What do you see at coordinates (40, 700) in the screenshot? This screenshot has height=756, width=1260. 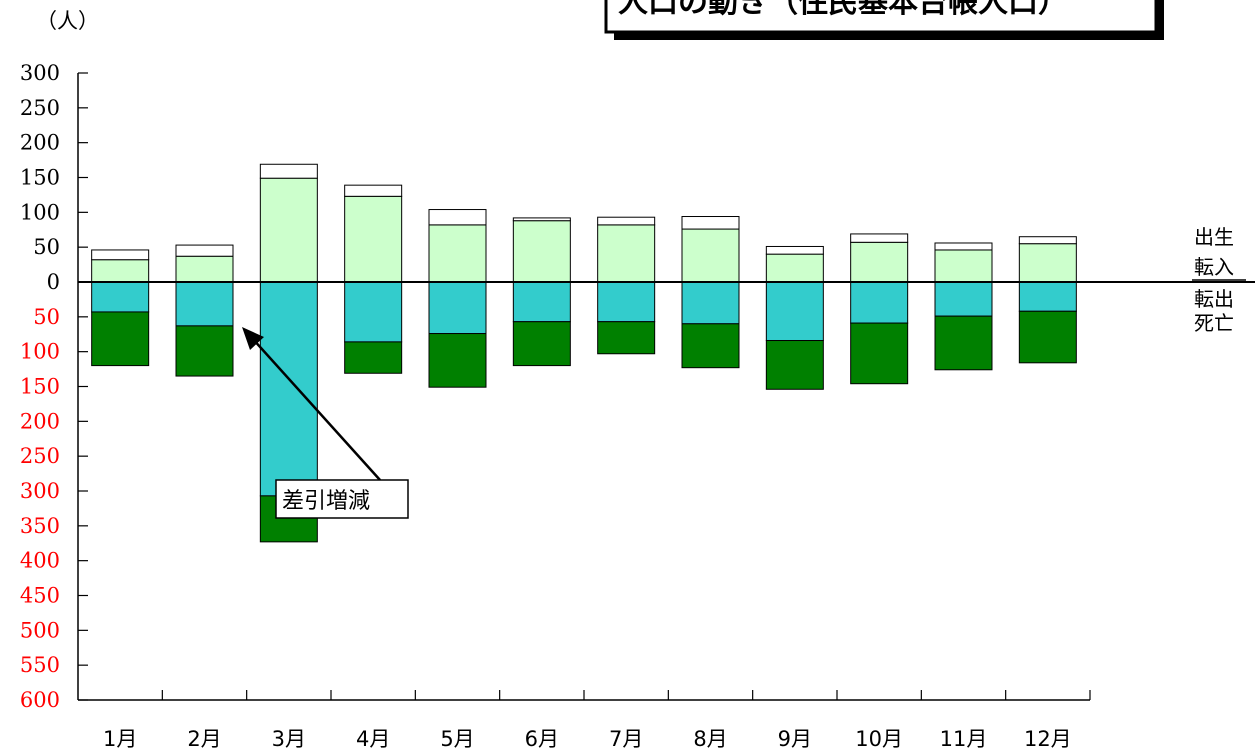 I see `y-tick-label: 600` at bounding box center [40, 700].